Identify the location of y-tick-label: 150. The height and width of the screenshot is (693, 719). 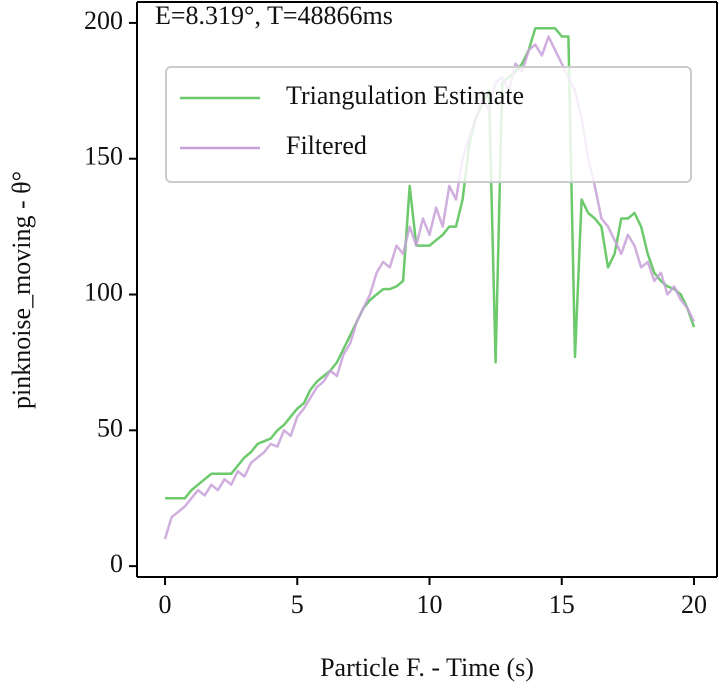
(103, 156).